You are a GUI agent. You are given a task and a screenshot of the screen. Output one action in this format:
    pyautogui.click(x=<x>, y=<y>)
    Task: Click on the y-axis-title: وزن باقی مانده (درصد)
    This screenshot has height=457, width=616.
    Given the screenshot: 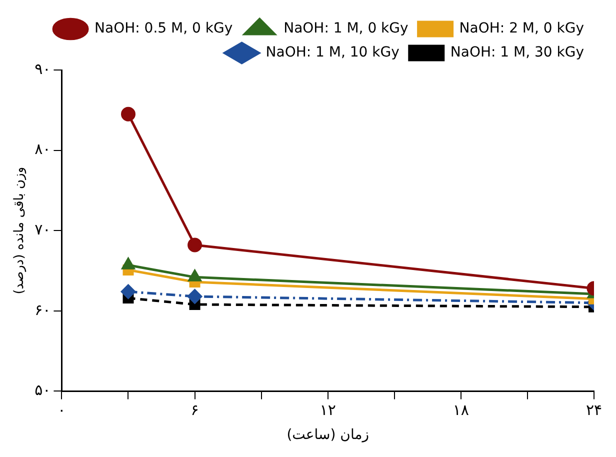 What is the action you would take?
    pyautogui.click(x=20, y=230)
    